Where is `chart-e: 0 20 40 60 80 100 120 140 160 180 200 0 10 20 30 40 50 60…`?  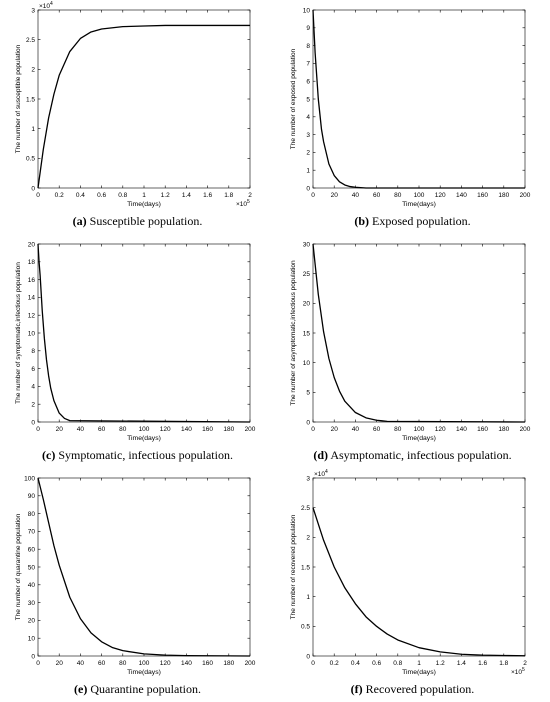
chart-e: 0 20 40 60 80 100 120 140 160 180 200 0 10 20 30 40 50 60… is located at coordinates (135, 575).